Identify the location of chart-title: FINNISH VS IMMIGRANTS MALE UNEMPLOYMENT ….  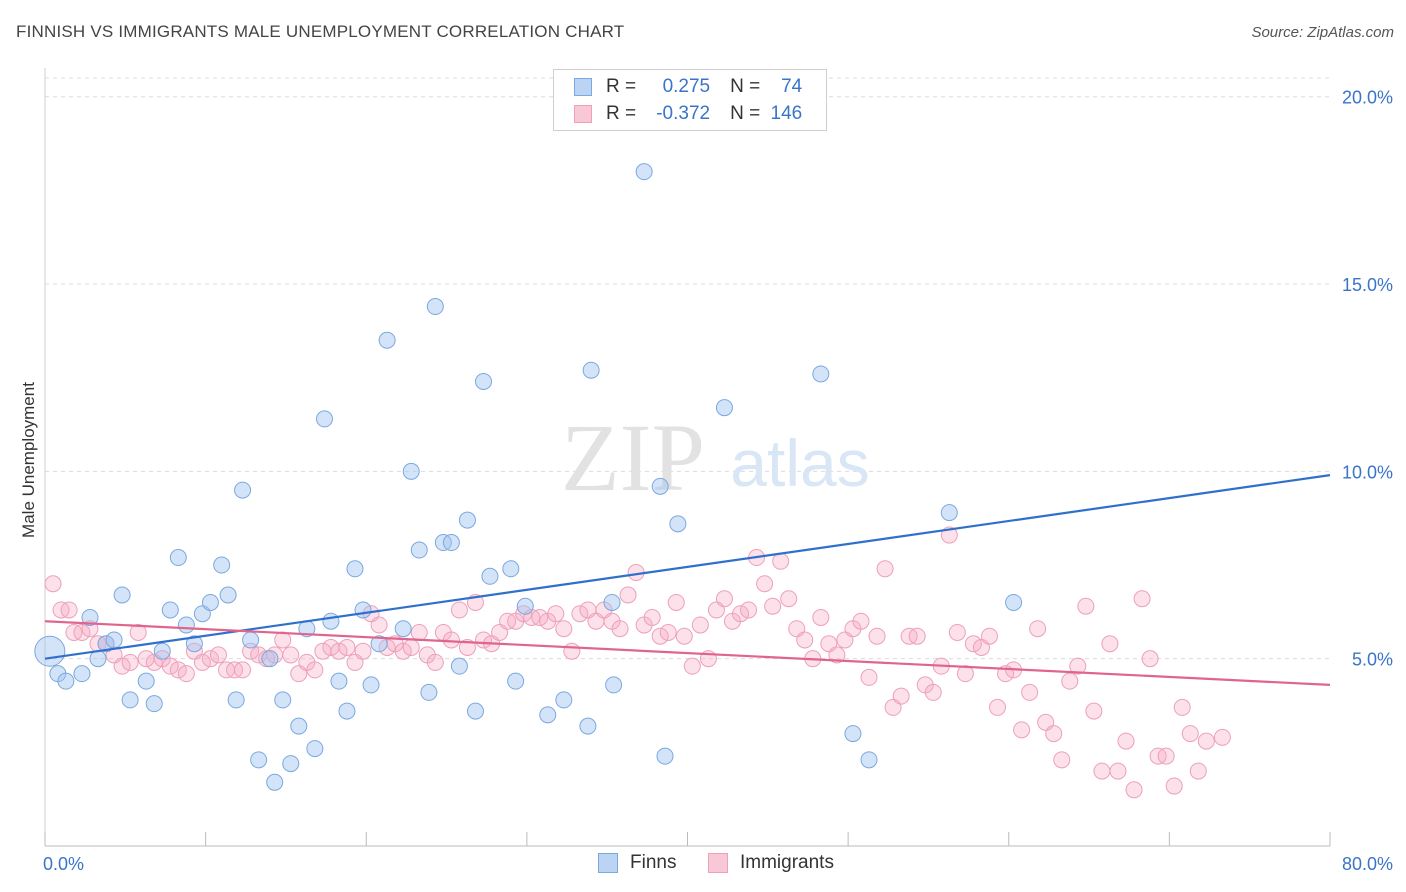
(320, 31).